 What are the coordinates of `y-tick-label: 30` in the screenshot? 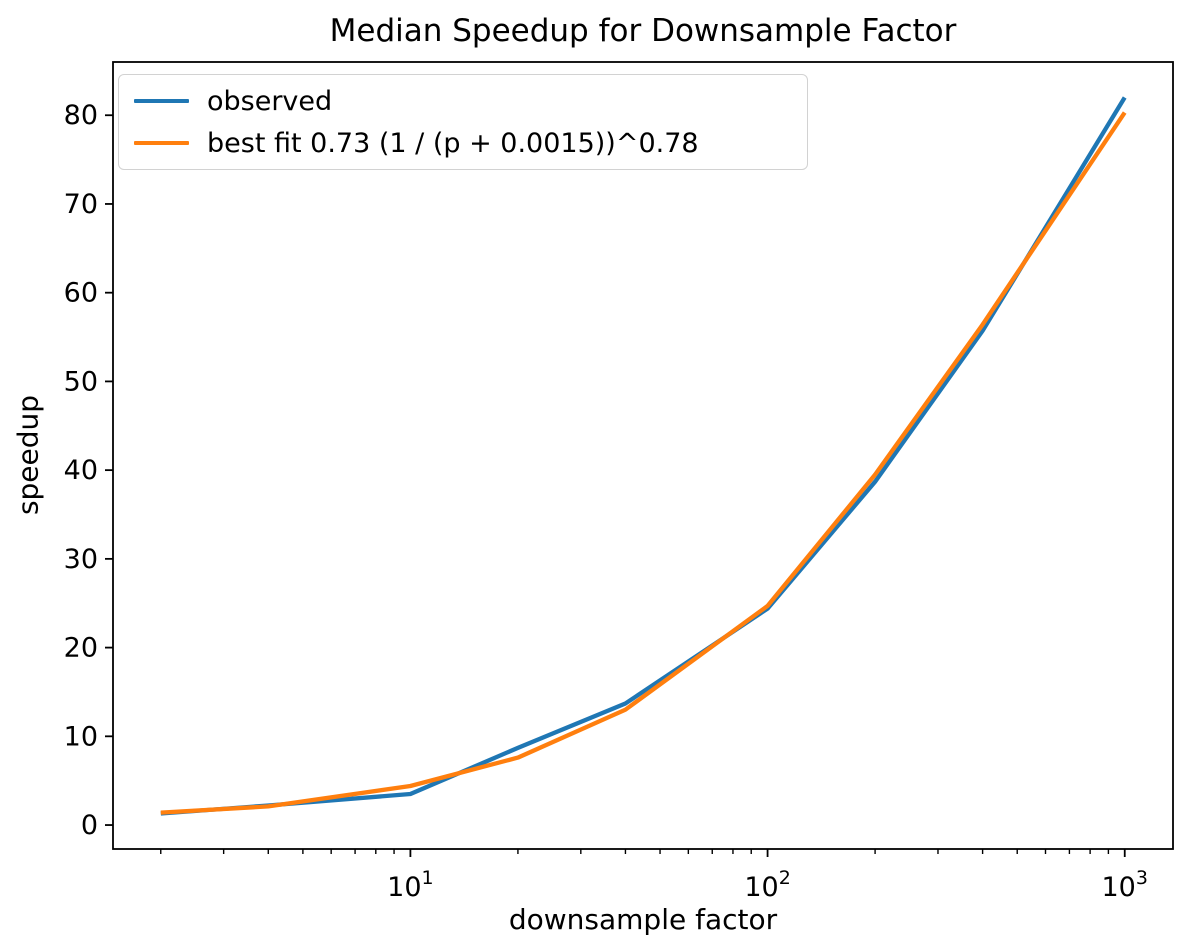 It's located at (81, 559).